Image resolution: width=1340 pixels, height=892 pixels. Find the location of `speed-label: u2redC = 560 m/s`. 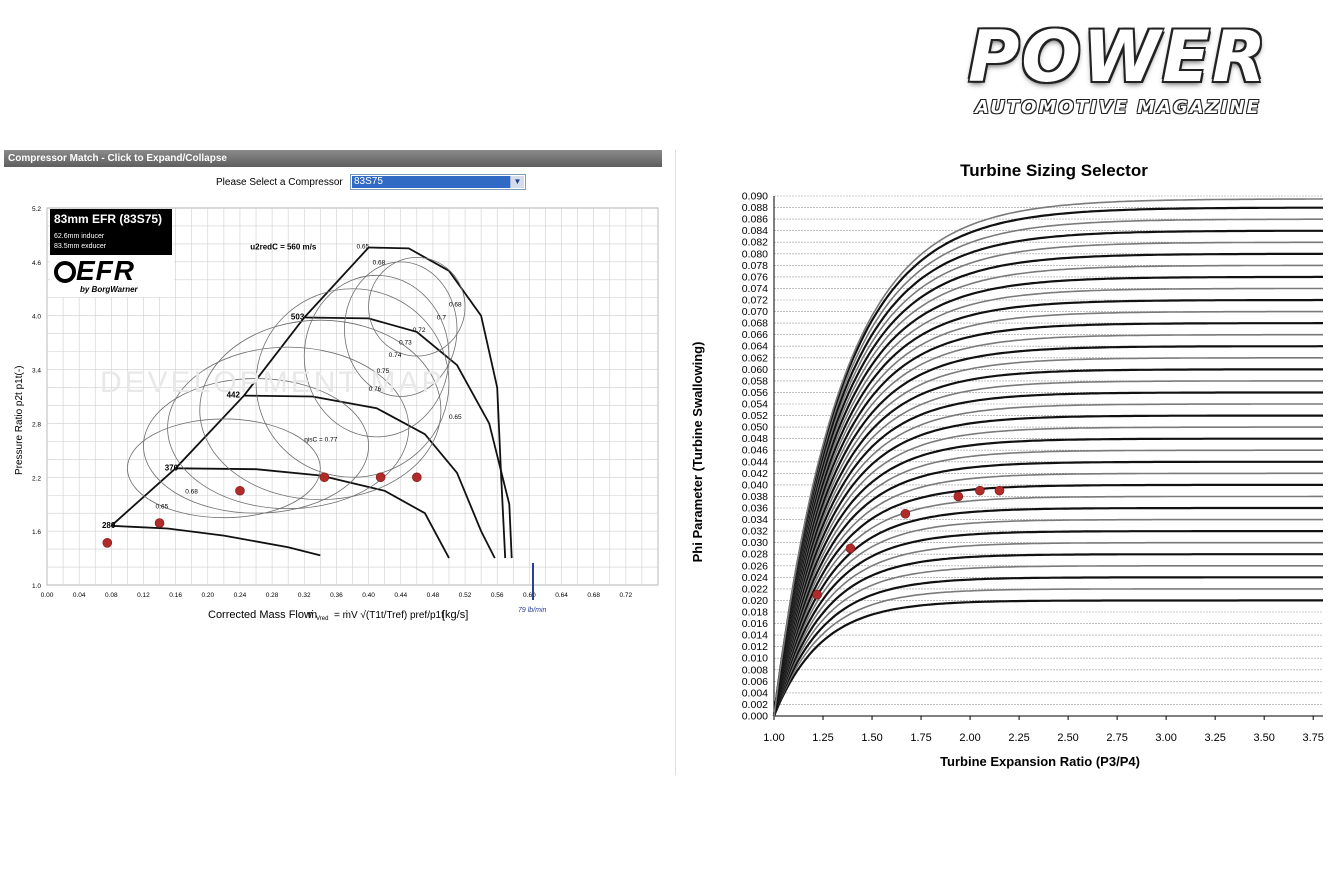

speed-label: u2redC = 560 m/s is located at coordinates (283, 246).